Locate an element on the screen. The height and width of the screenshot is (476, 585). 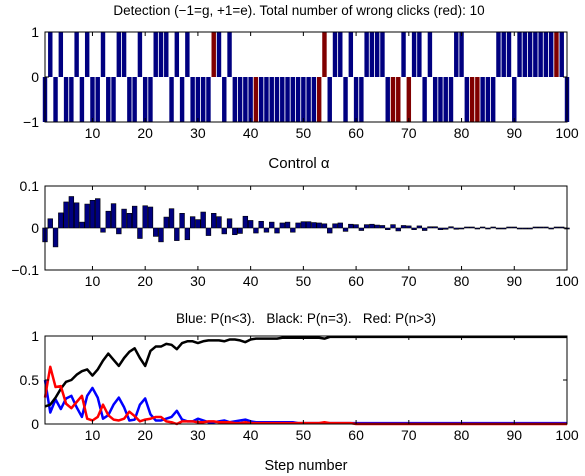
chart2-xtick-label: 10 is located at coordinates (93, 281).